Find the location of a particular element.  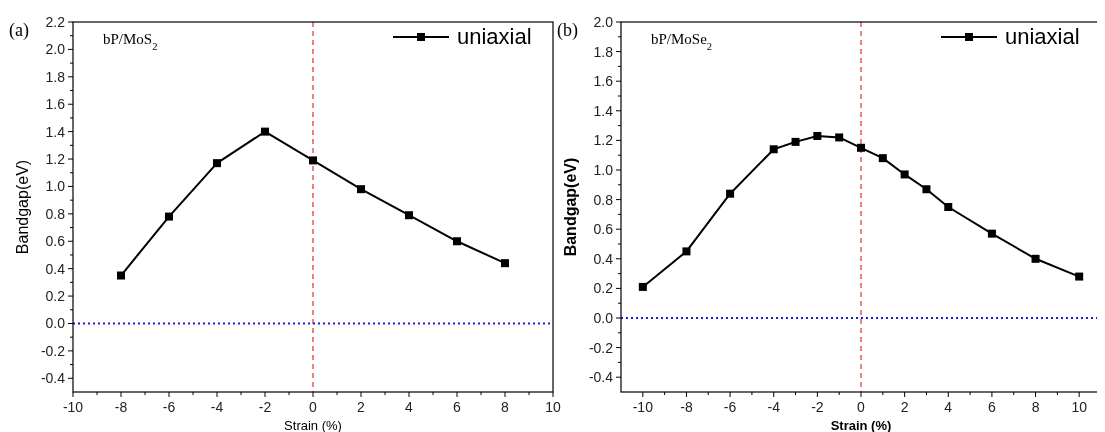

y-tick-label: 2.2 is located at coordinates (55, 22).